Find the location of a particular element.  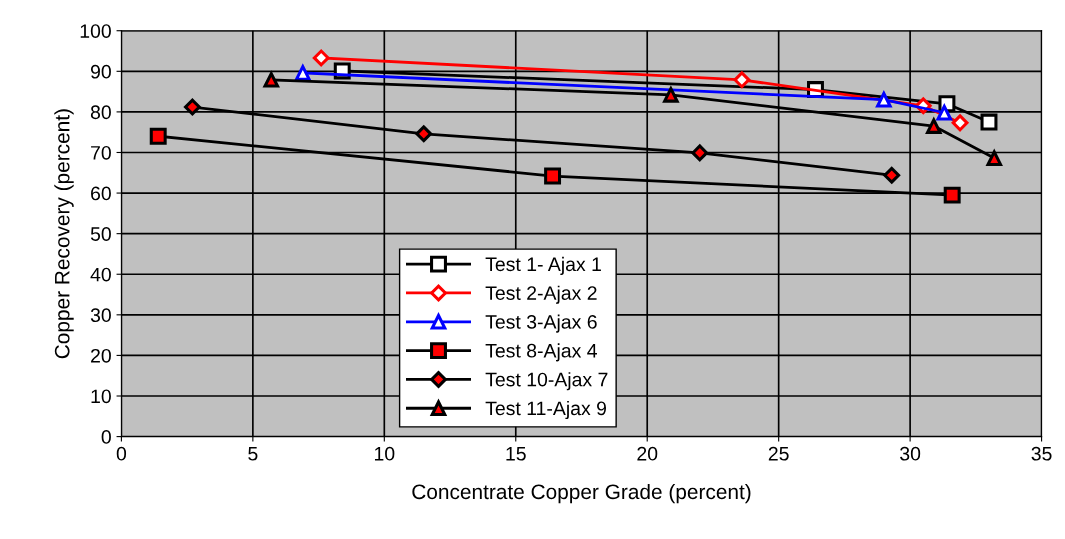

y-tick-label: 100 is located at coordinates (95, 31).